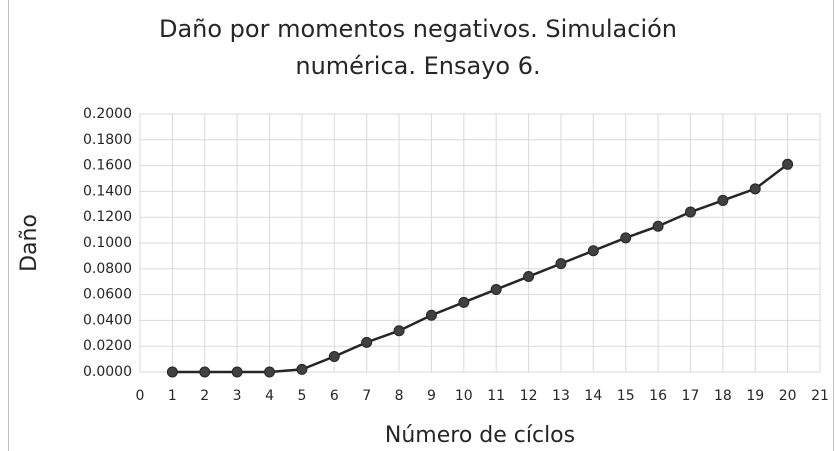 The height and width of the screenshot is (451, 836). Describe the element at coordinates (107, 269) in the screenshot. I see `y-tick-label: 0.0800` at that location.